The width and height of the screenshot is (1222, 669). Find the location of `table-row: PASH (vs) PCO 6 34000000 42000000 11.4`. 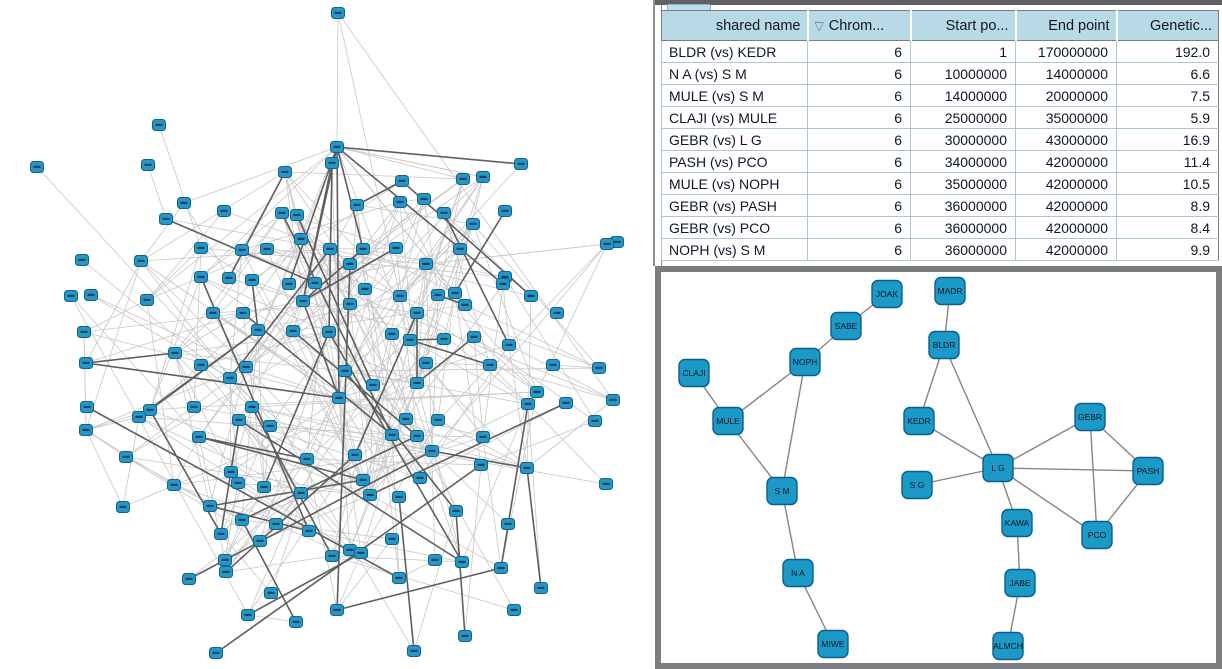

table-row: PASH (vs) PCO 6 34000000 42000000 11.4 is located at coordinates (940, 161).